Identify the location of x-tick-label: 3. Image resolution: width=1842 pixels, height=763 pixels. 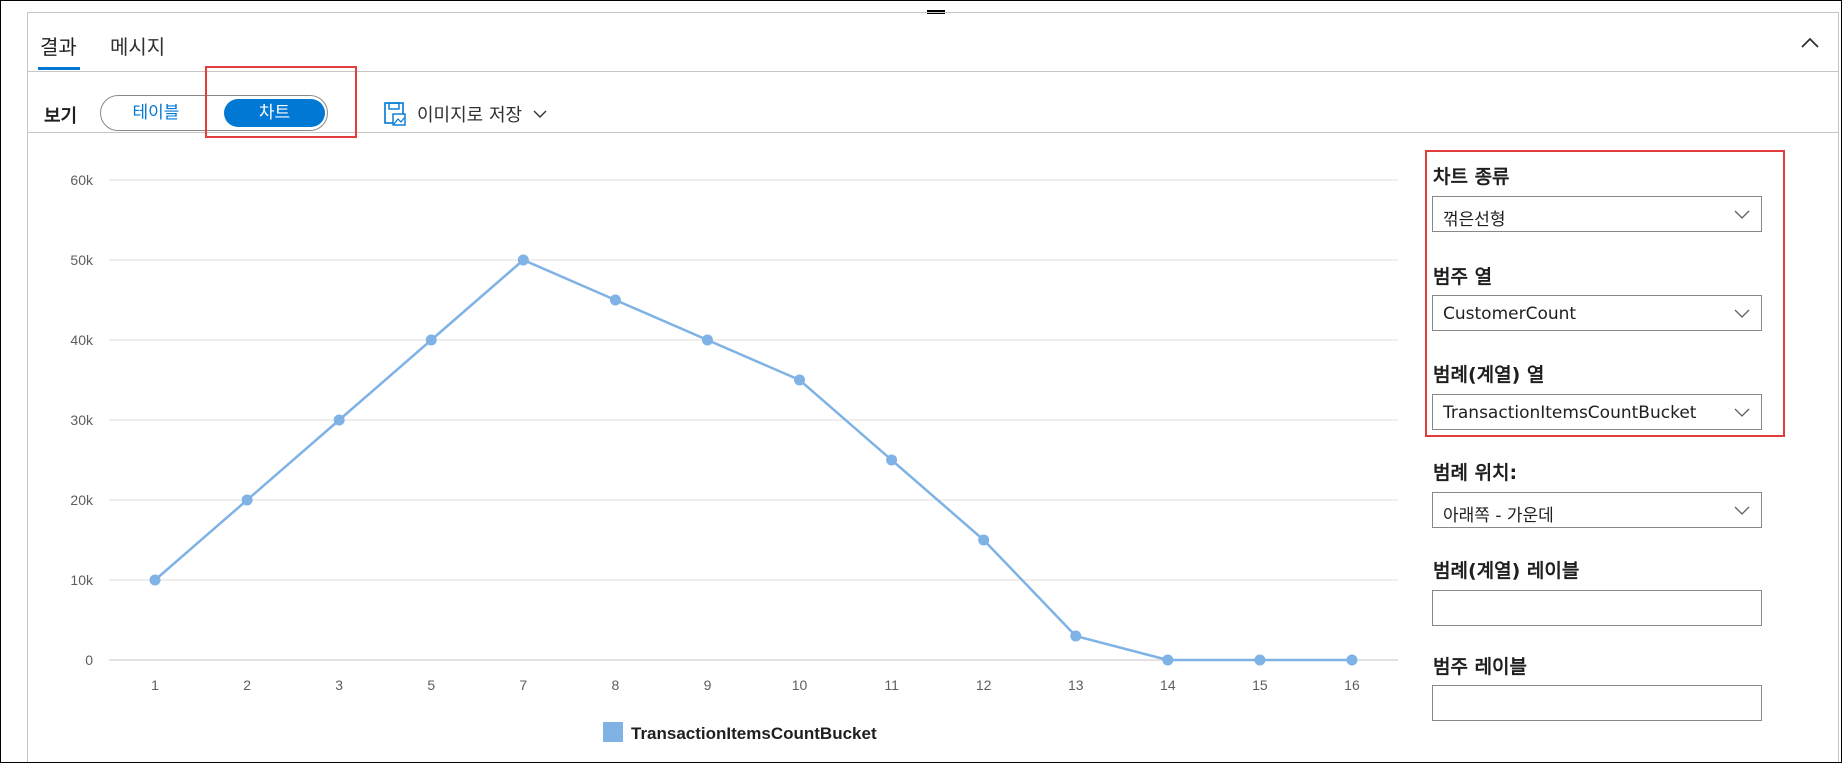
(339, 685).